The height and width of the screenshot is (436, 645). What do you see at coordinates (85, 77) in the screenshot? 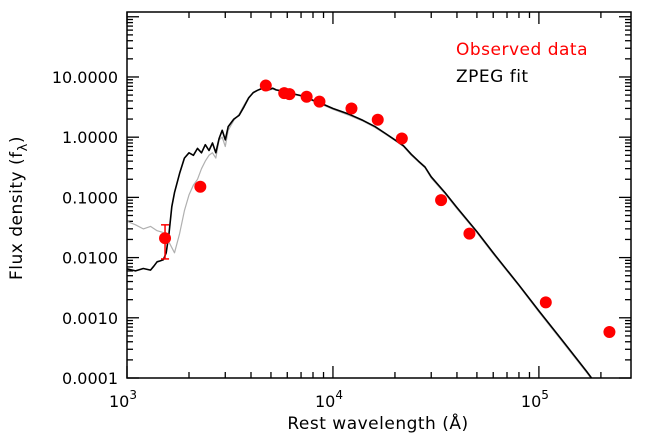
I see `y-tick-label: 10.0000` at bounding box center [85, 77].